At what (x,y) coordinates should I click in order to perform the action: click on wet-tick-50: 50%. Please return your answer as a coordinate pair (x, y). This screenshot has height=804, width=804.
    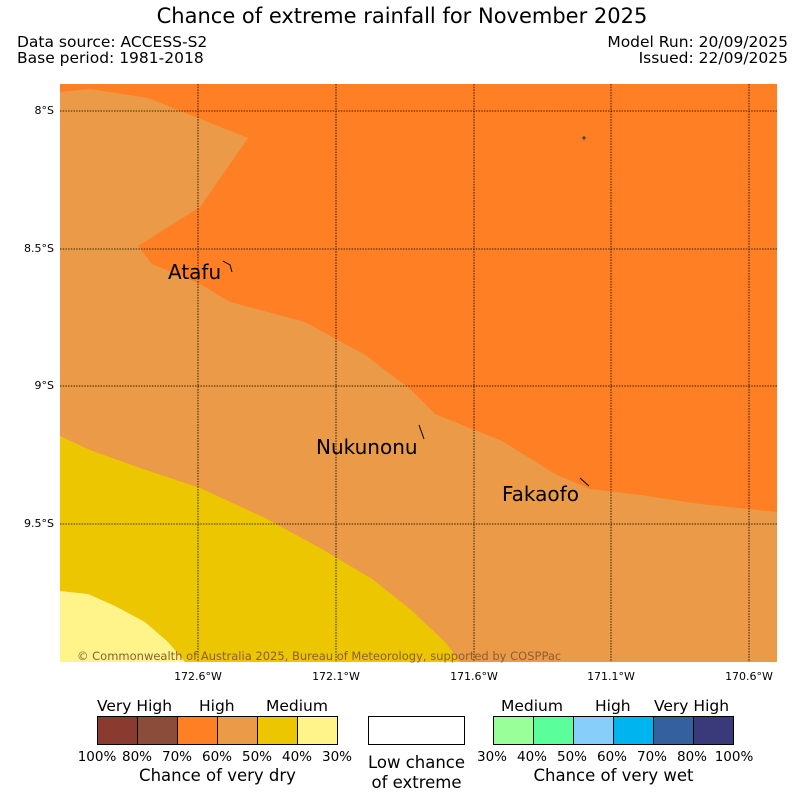
    Looking at the image, I should click on (571, 757).